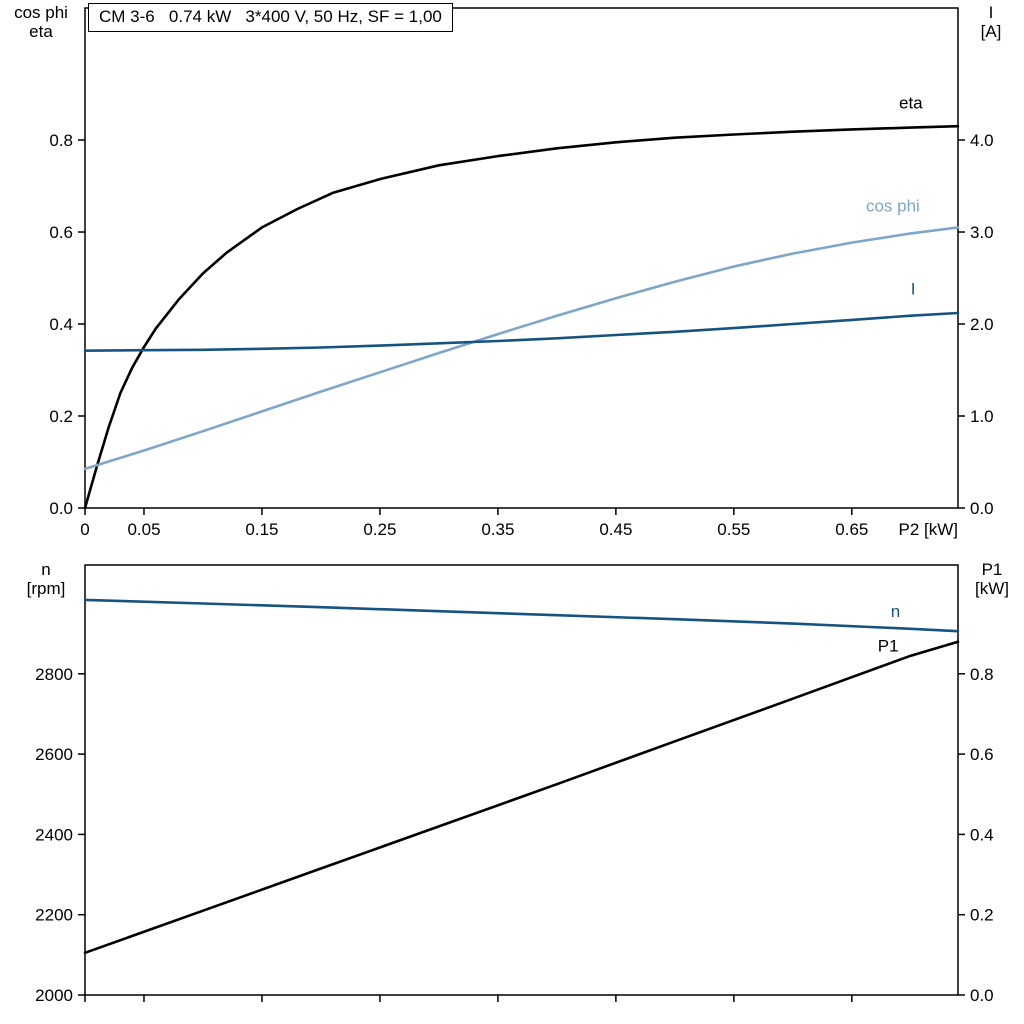  Describe the element at coordinates (41, 31) in the screenshot. I see `axis-title-eta: eta` at that location.